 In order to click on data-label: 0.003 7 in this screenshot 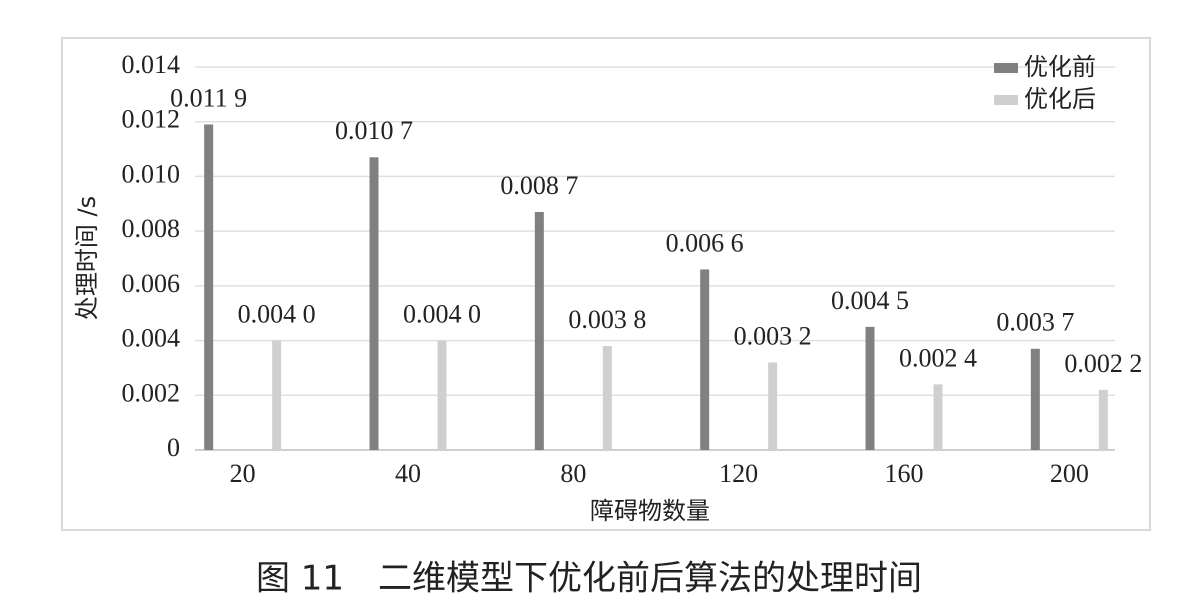, I will do `click(1035, 322)`.